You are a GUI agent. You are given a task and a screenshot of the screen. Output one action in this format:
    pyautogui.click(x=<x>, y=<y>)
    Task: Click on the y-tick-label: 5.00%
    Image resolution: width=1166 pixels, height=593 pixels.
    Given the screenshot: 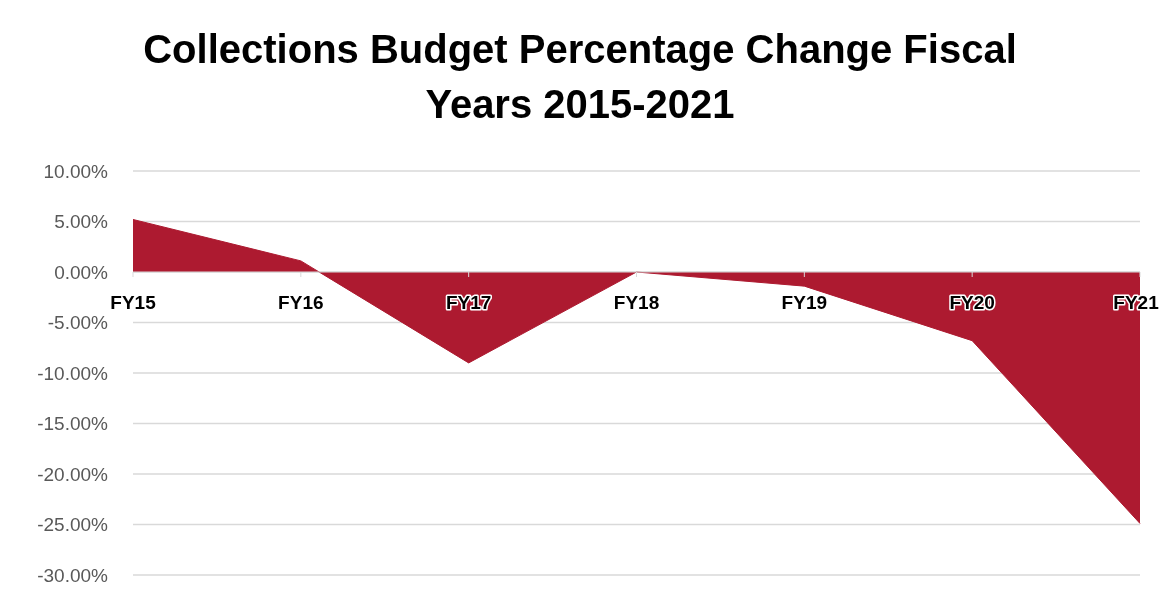 What is the action you would take?
    pyautogui.click(x=81, y=222)
    